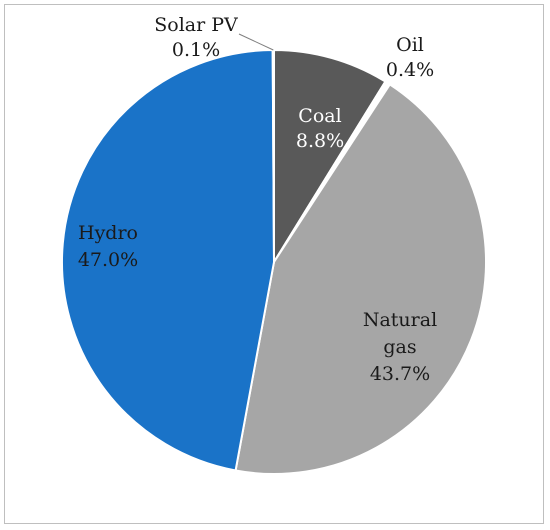 Image resolution: width=550 pixels, height=530 pixels. Describe the element at coordinates (196, 25) in the screenshot. I see `solar-pv-name-label: Solar PV` at that location.